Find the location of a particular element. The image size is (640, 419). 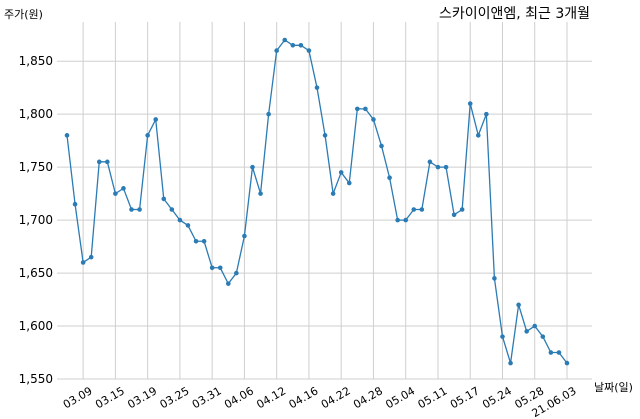

y-tick-label: 1,800 is located at coordinates (36, 114).